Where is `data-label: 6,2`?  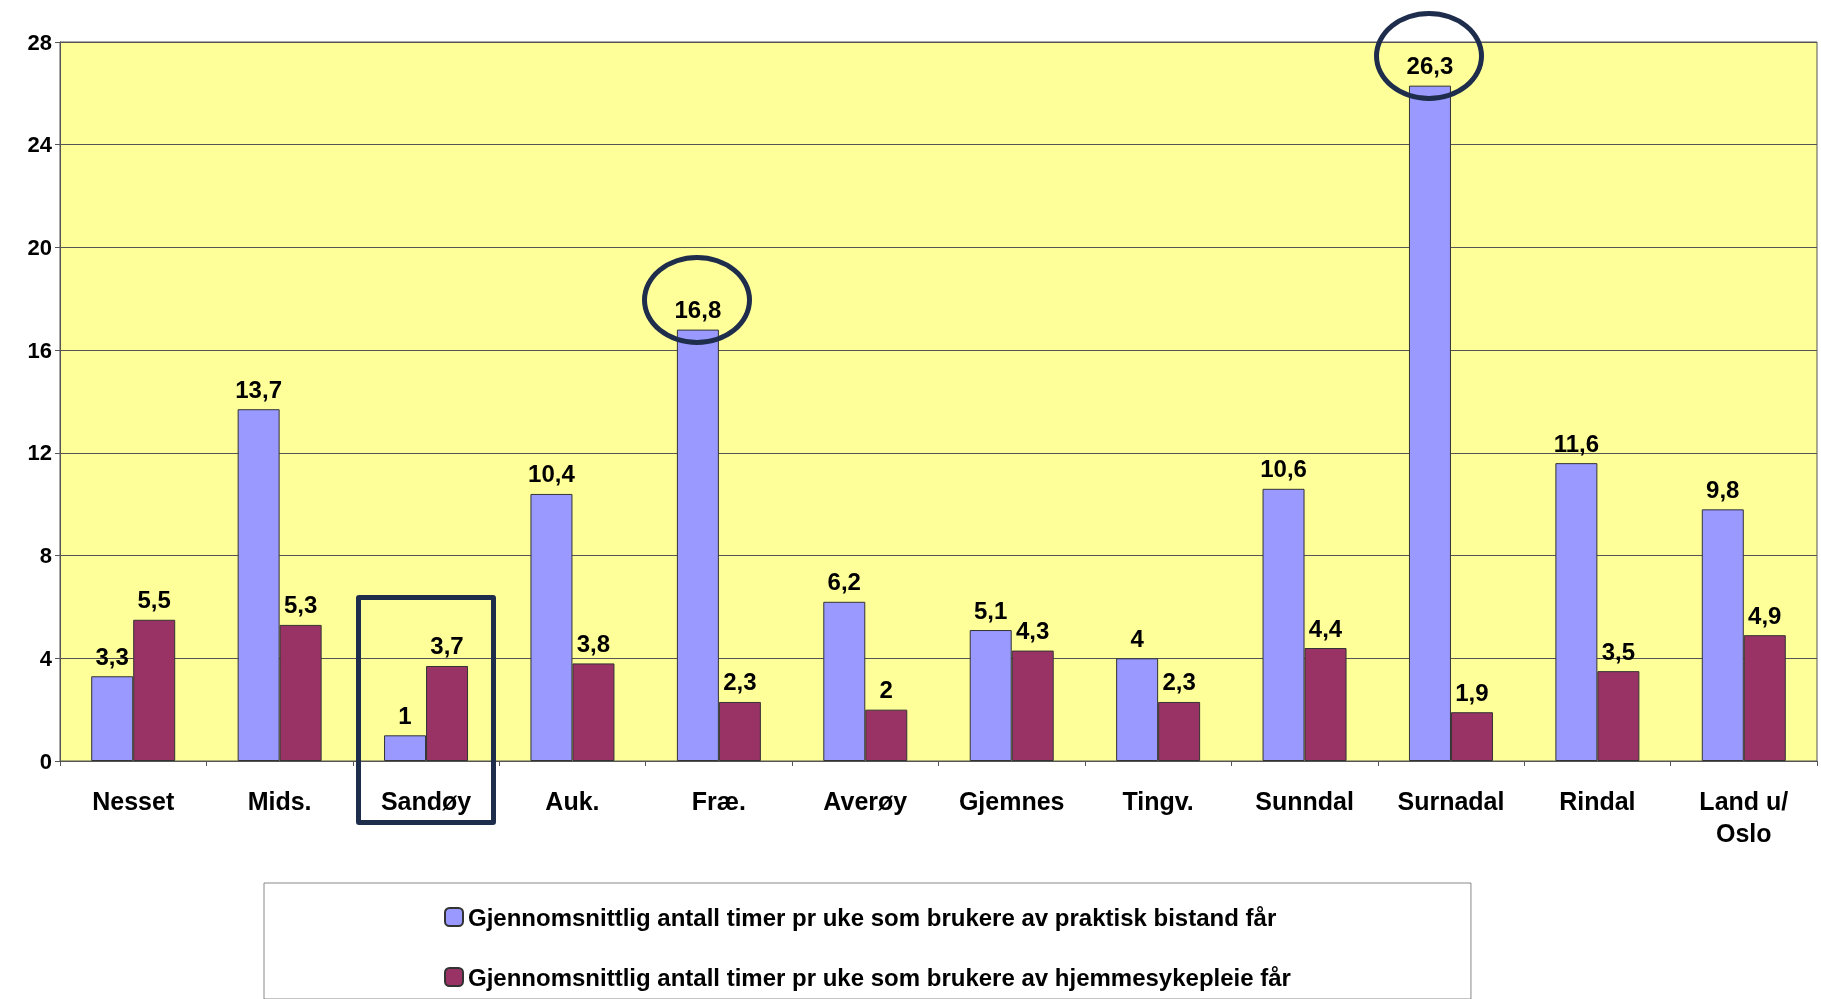 data-label: 6,2 is located at coordinates (844, 582).